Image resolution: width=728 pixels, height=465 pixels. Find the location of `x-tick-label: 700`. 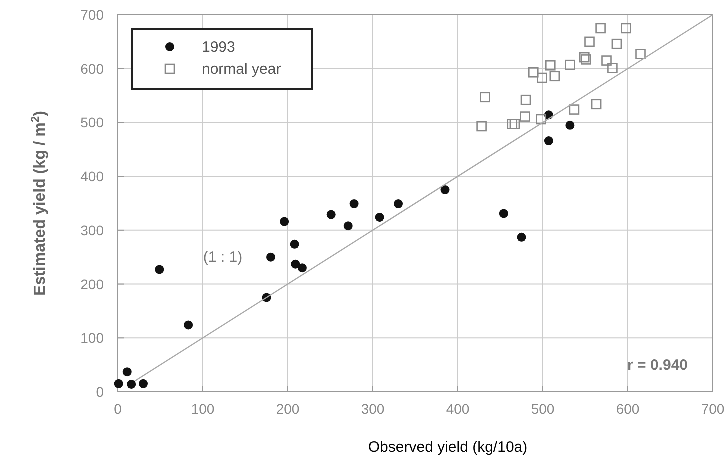

x-tick-label: 700 is located at coordinates (713, 409).